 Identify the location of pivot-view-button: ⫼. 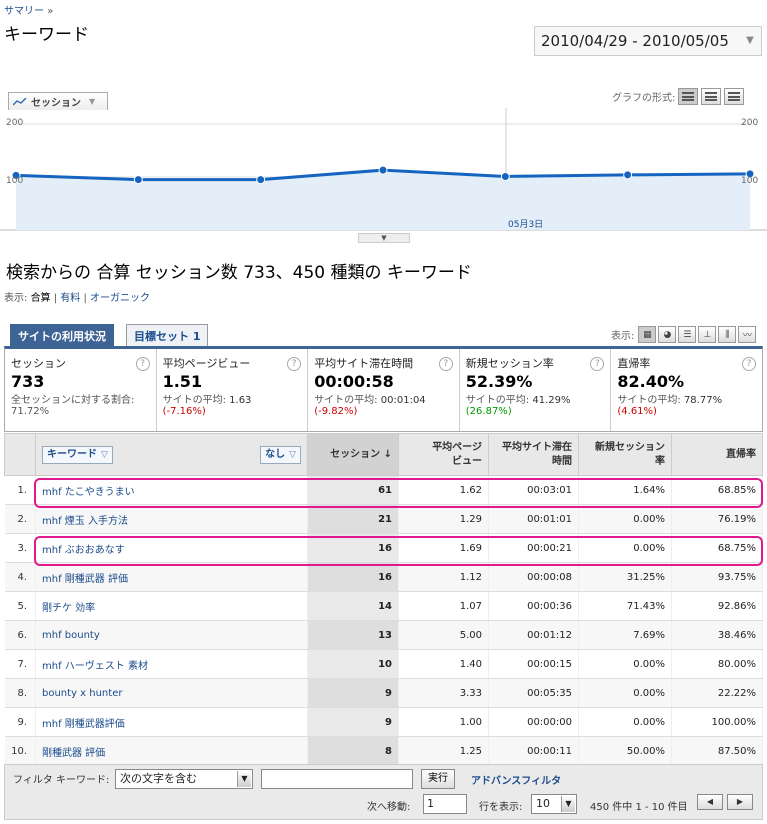
(727, 334).